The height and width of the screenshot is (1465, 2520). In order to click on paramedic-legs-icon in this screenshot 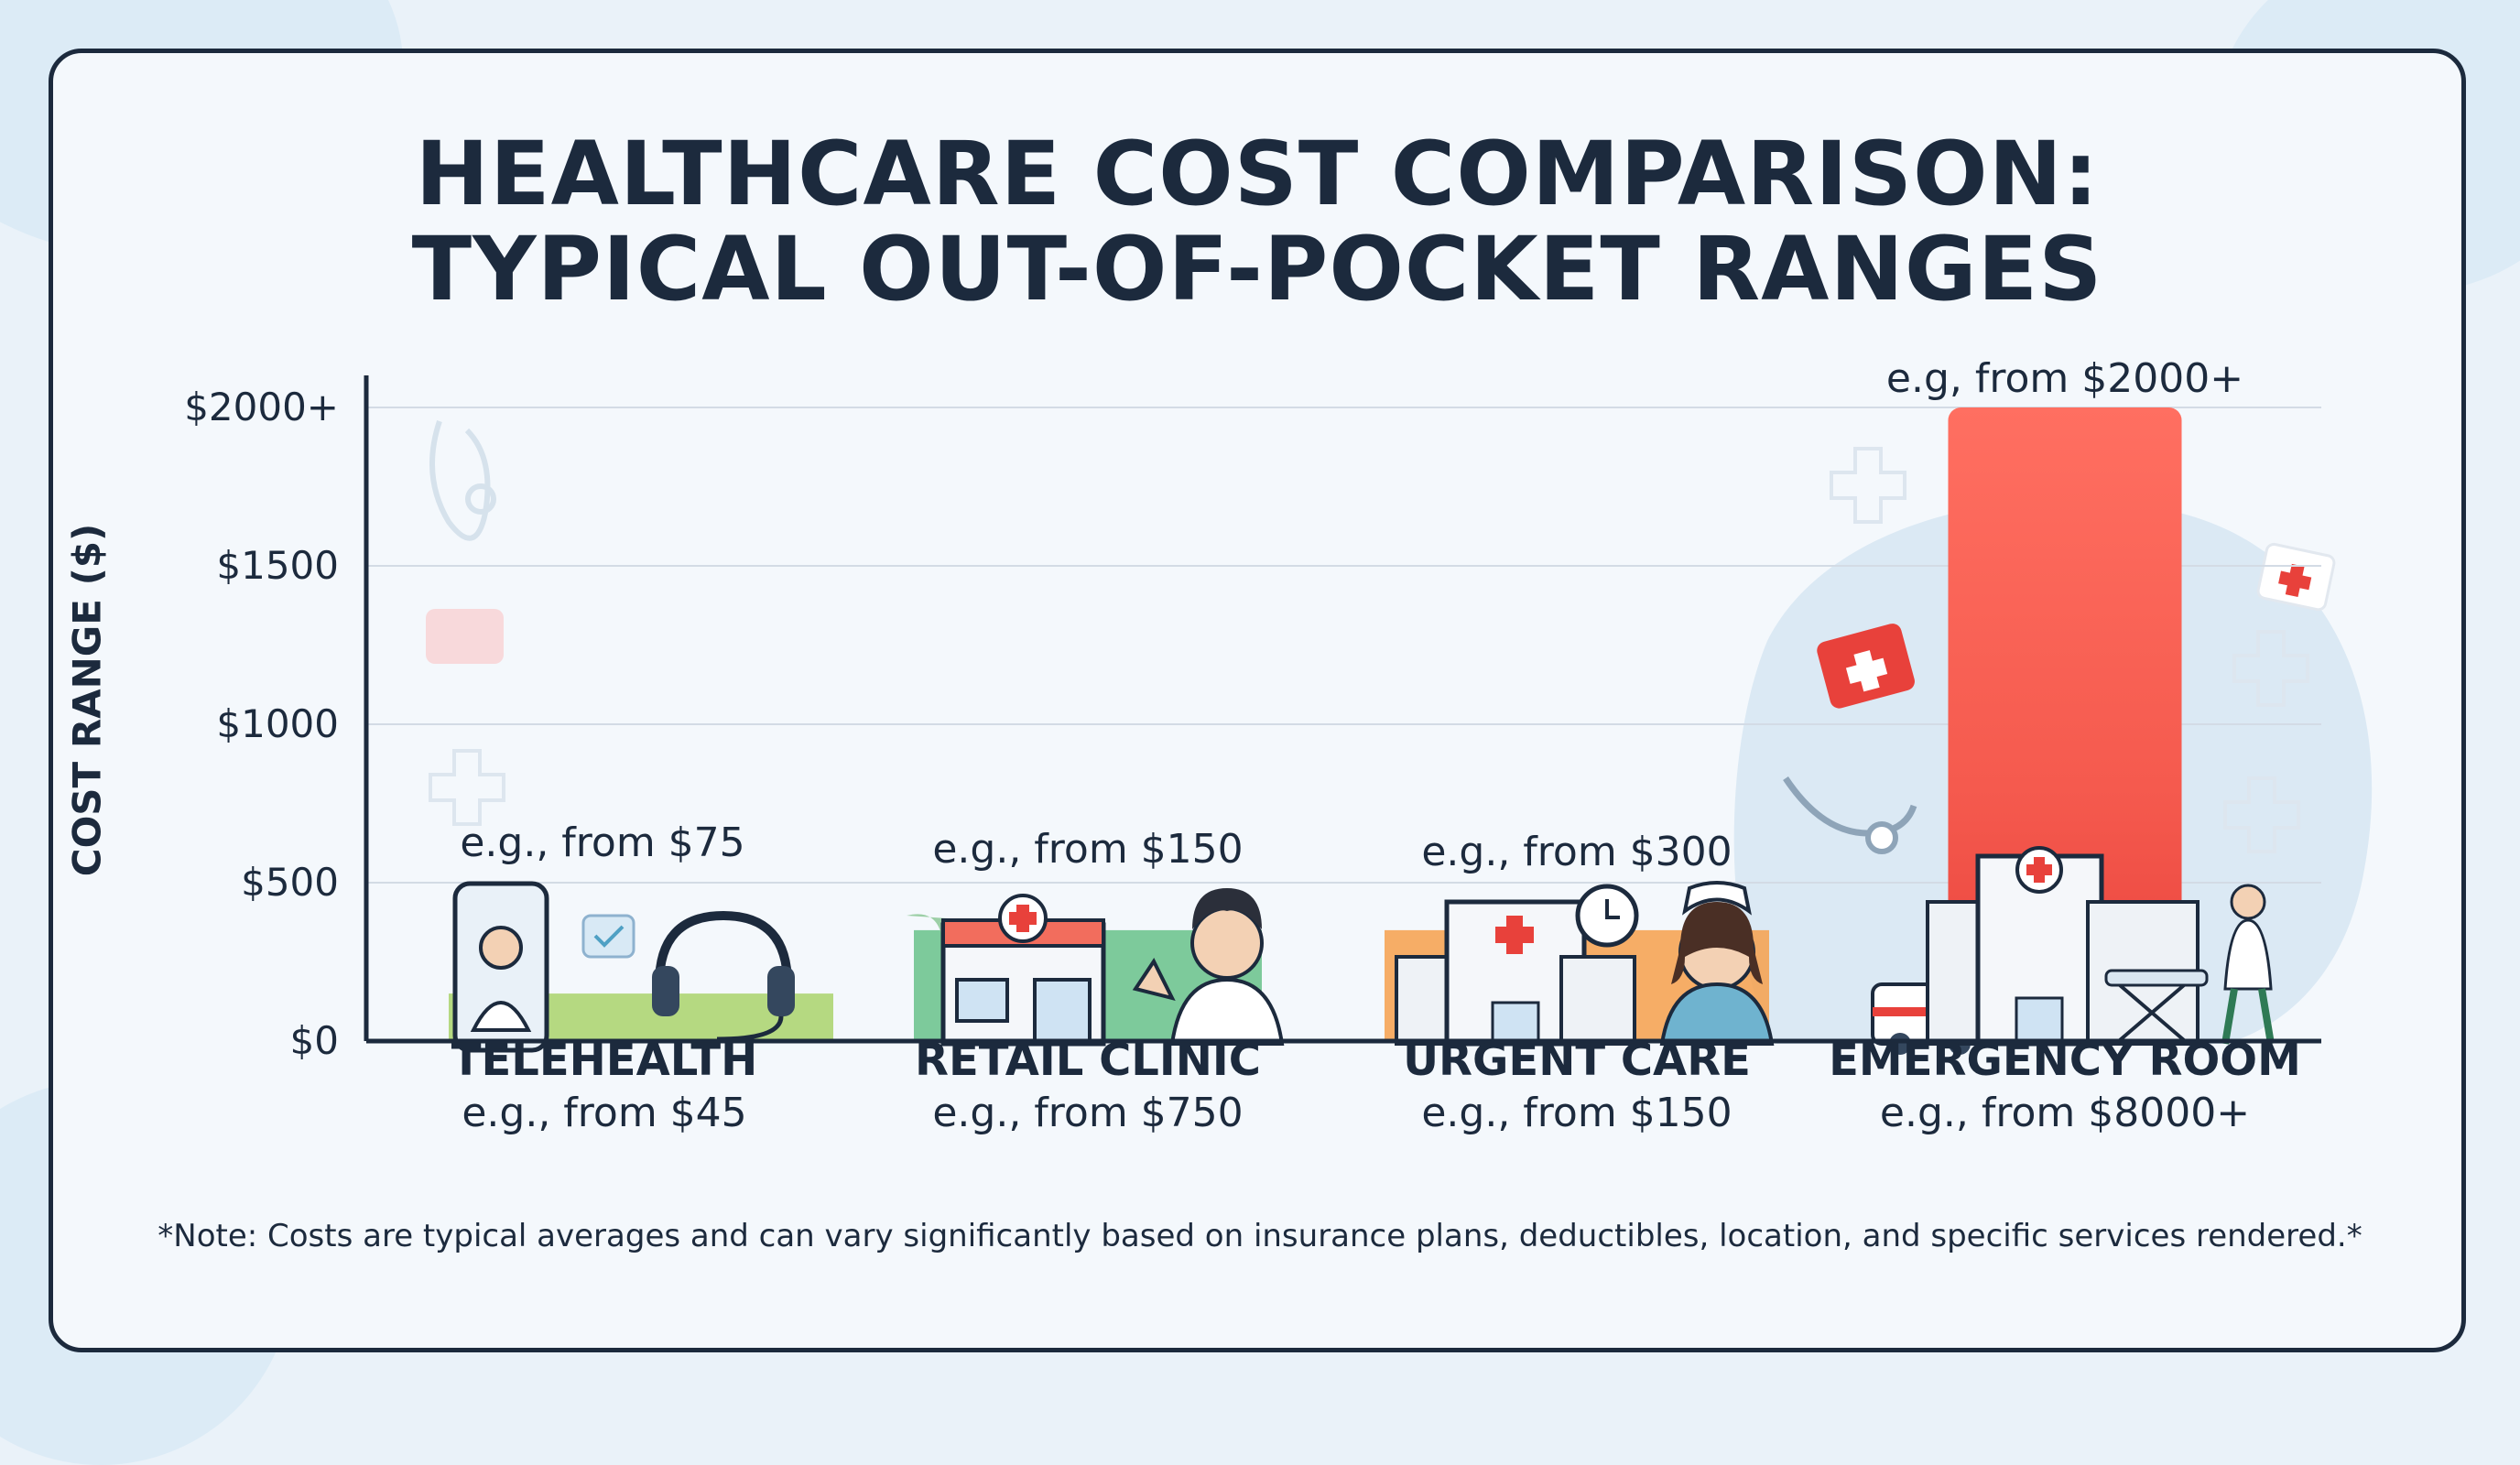, I will do `click(2248, 1016)`.